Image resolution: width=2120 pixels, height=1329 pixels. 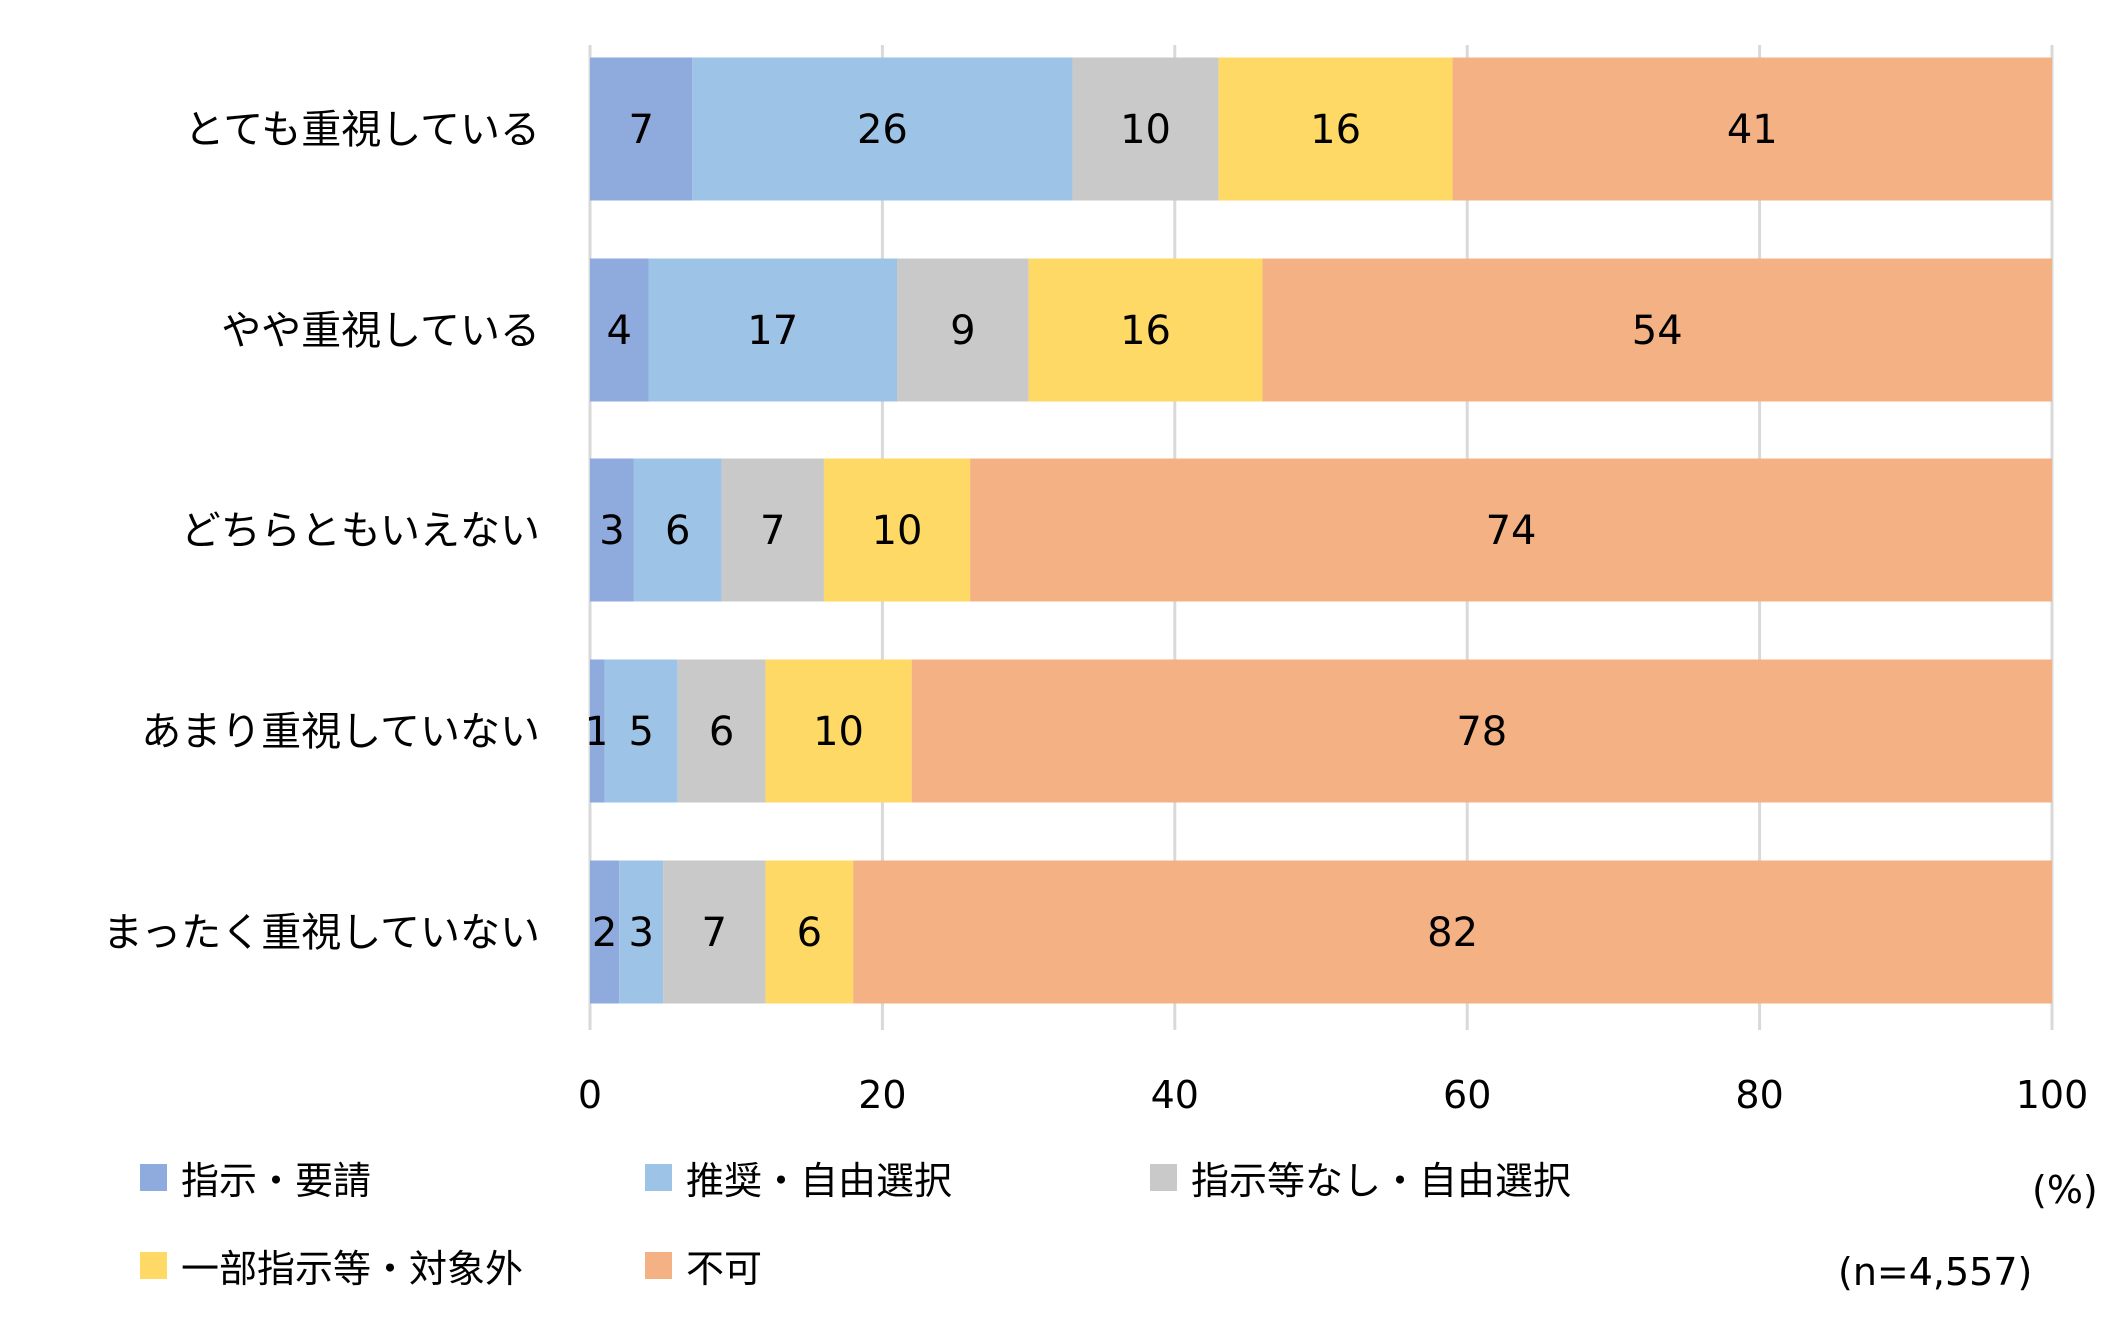 I want to click on legend-item: 不可, so click(x=703, y=1265).